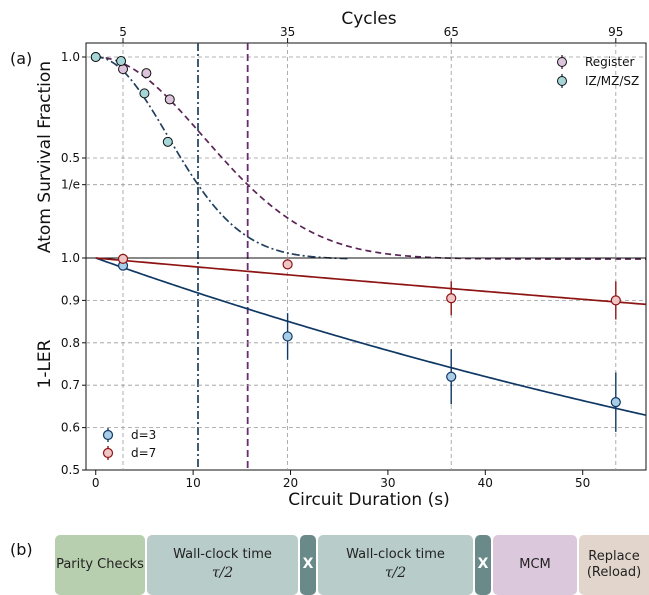  What do you see at coordinates (485, 483) in the screenshot?
I see `x-tick-label: 40` at bounding box center [485, 483].